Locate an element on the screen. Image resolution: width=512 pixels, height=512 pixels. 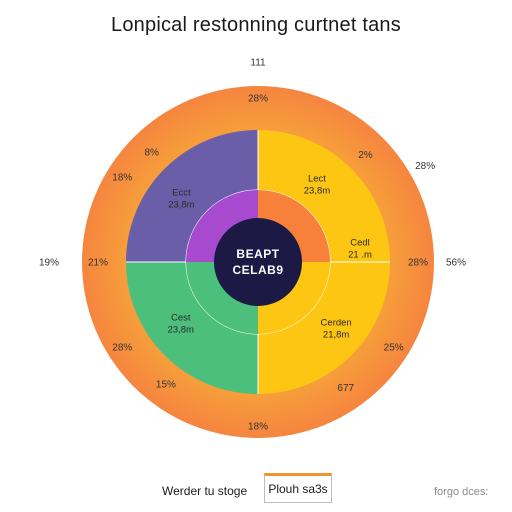
legend-button: Plouh sa3s is located at coordinates (298, 488).